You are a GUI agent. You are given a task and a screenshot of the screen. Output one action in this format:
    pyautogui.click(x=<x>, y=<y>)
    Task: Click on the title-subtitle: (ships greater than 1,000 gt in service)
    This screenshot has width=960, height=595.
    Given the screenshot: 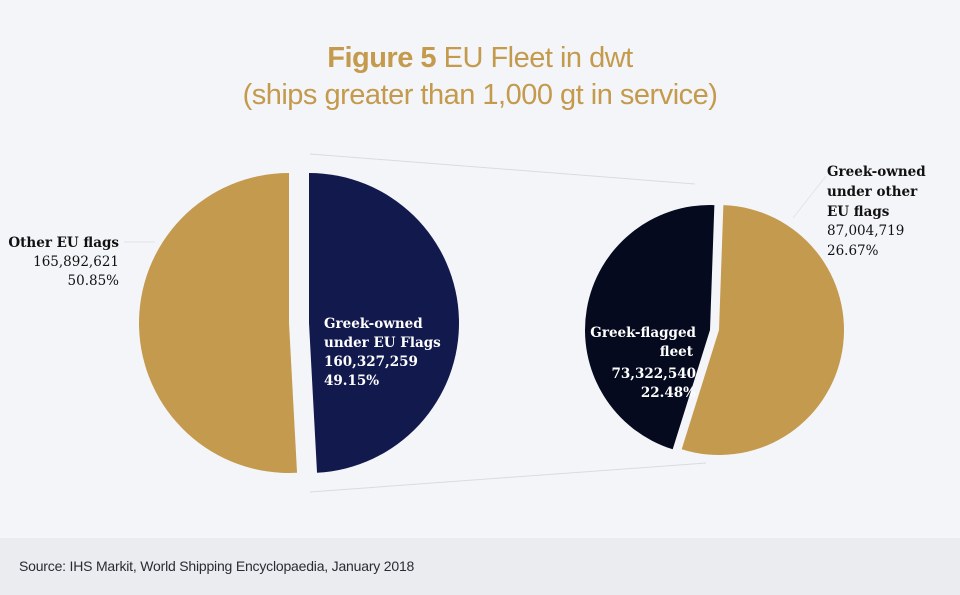 What is the action you would take?
    pyautogui.click(x=480, y=95)
    